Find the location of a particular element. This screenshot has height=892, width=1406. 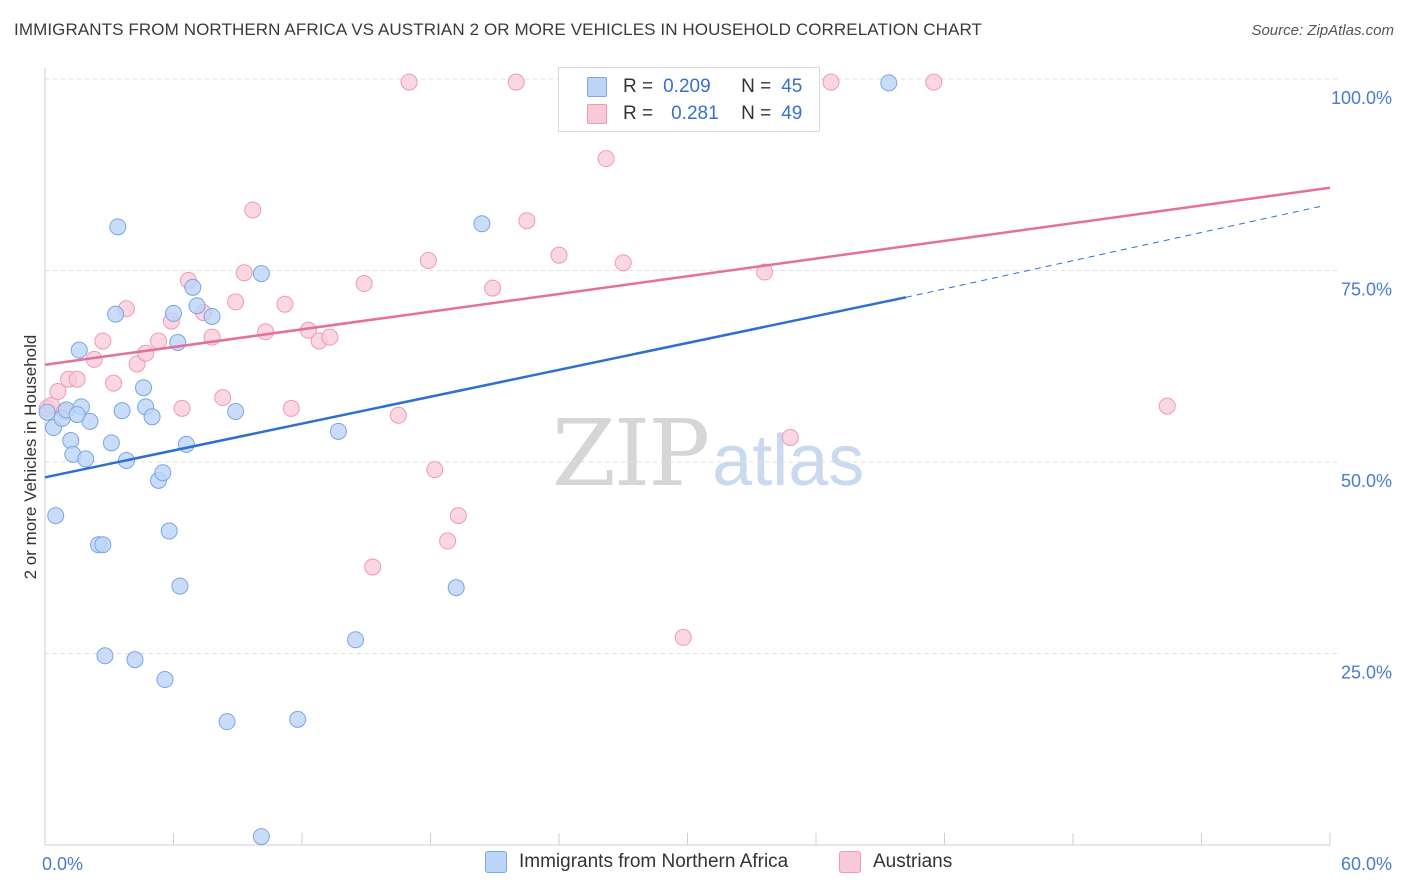

watermark-zip: ZIP is located at coordinates (631, 453).